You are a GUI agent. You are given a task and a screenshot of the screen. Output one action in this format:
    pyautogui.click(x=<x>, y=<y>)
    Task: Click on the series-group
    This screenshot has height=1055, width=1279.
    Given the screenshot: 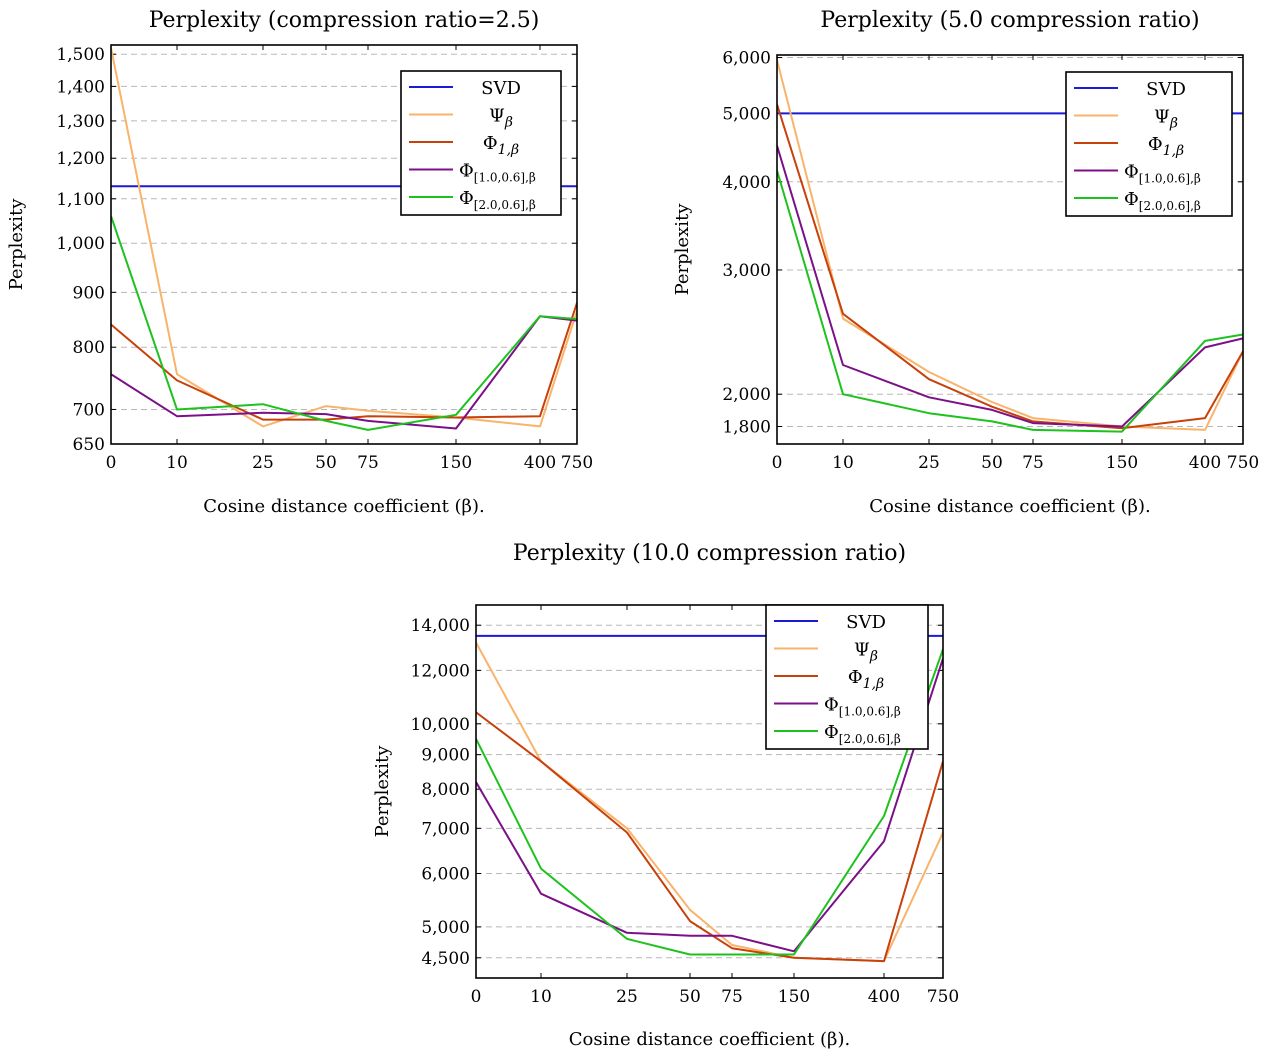 What is the action you would take?
    pyautogui.click(x=709, y=798)
    